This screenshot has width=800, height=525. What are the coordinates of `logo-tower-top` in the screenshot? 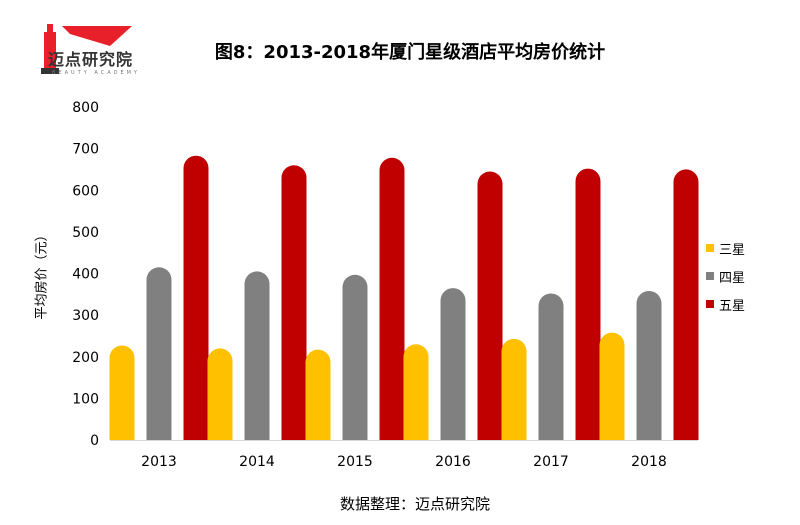 It's located at (50, 28).